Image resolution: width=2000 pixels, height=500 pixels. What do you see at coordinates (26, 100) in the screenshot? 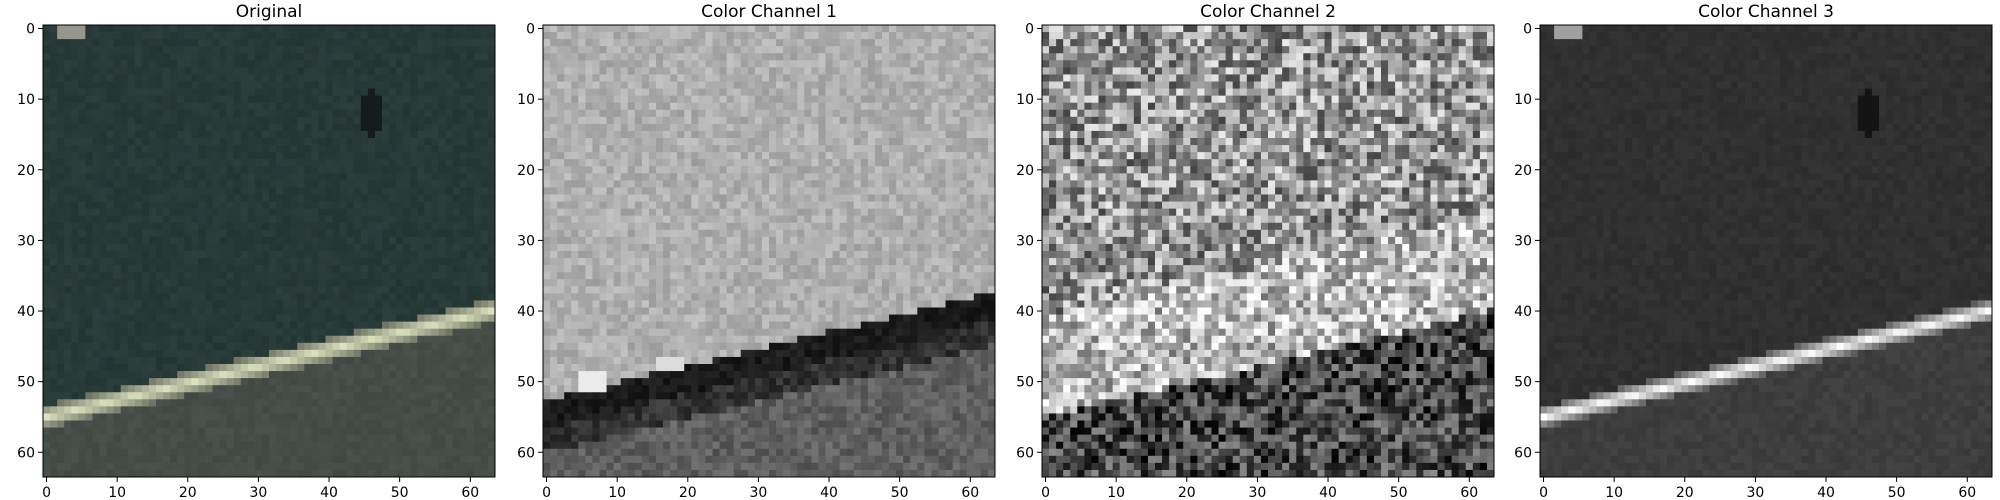
I see `y-tick-label: 10` at bounding box center [26, 100].